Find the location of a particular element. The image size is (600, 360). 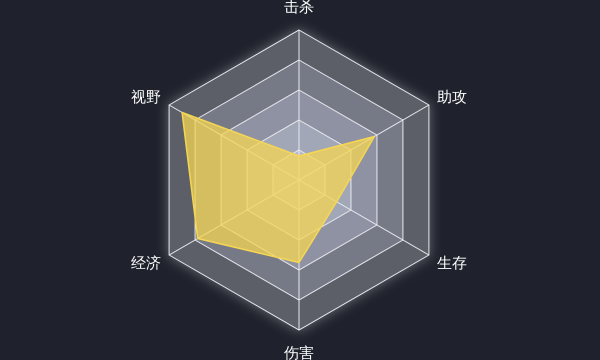

spoke-label: 助攻 is located at coordinates (451, 97).